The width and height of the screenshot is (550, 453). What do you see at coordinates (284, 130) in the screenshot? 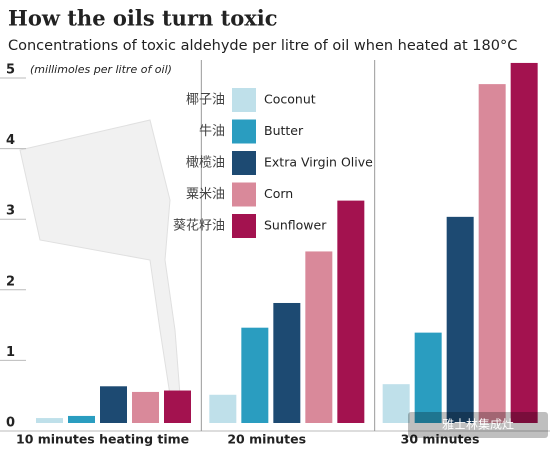
I see `legend-label: Butter` at bounding box center [284, 130].